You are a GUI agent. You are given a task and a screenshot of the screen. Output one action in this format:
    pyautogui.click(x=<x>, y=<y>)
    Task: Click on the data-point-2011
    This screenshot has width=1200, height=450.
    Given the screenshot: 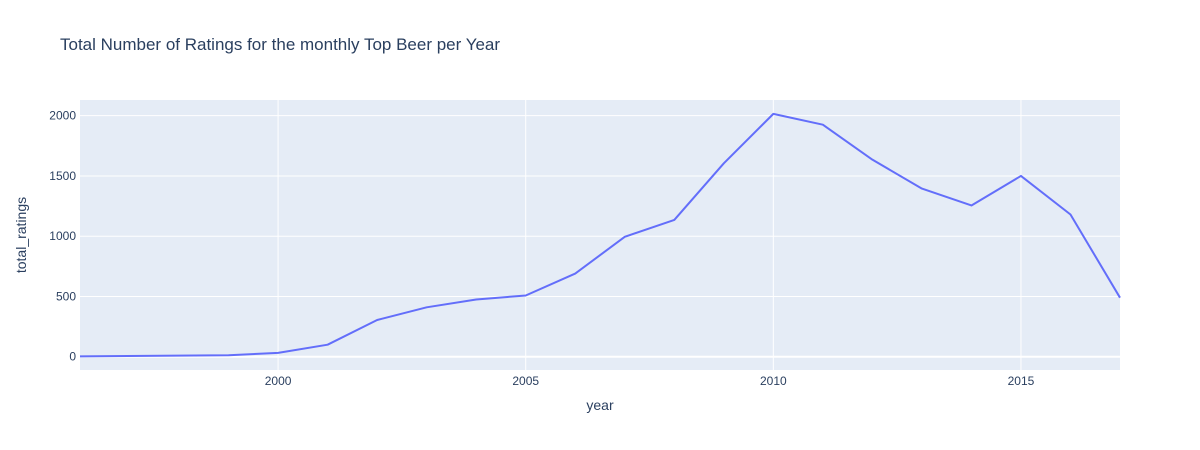 What is the action you would take?
    pyautogui.click(x=823, y=125)
    